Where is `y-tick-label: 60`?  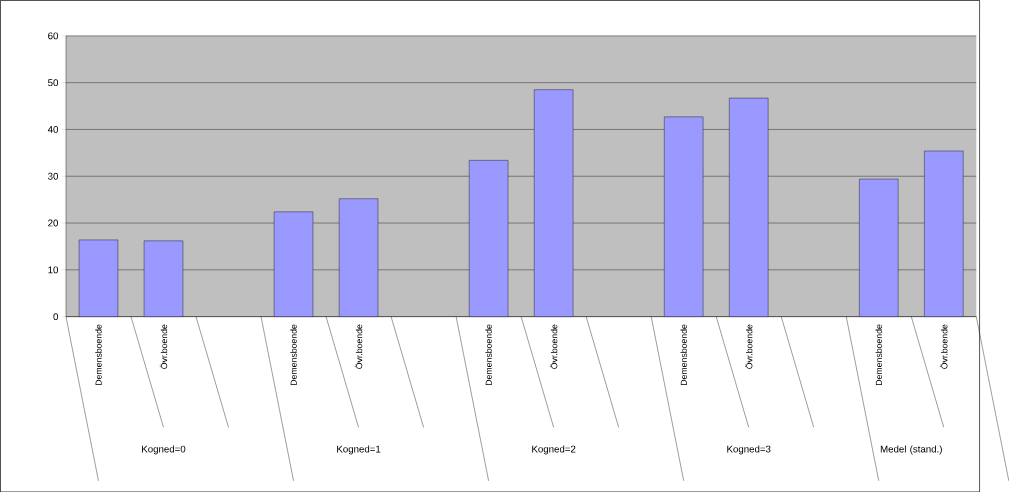
y-tick-label: 60 is located at coordinates (53, 36).